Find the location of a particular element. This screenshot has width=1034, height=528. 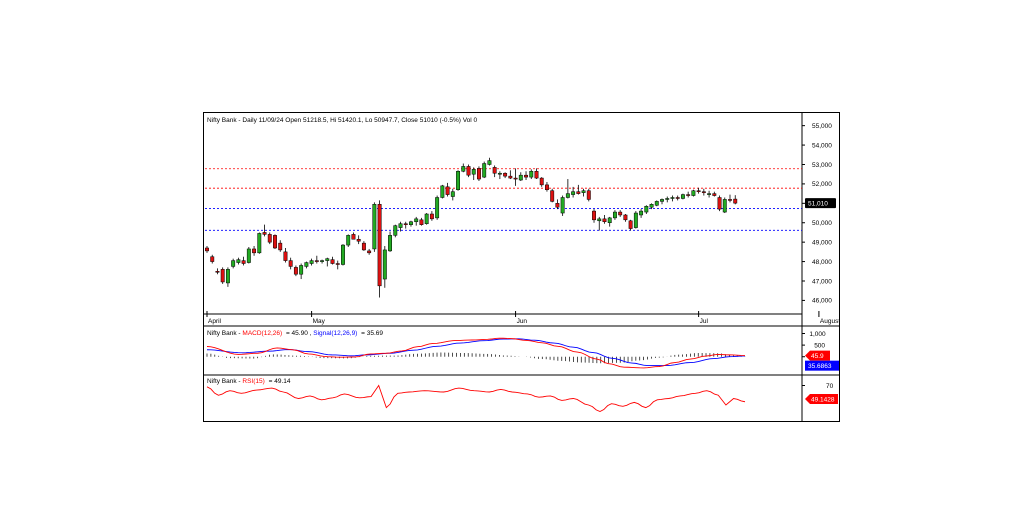

signal-value-label: 35.6863 is located at coordinates (820, 366).